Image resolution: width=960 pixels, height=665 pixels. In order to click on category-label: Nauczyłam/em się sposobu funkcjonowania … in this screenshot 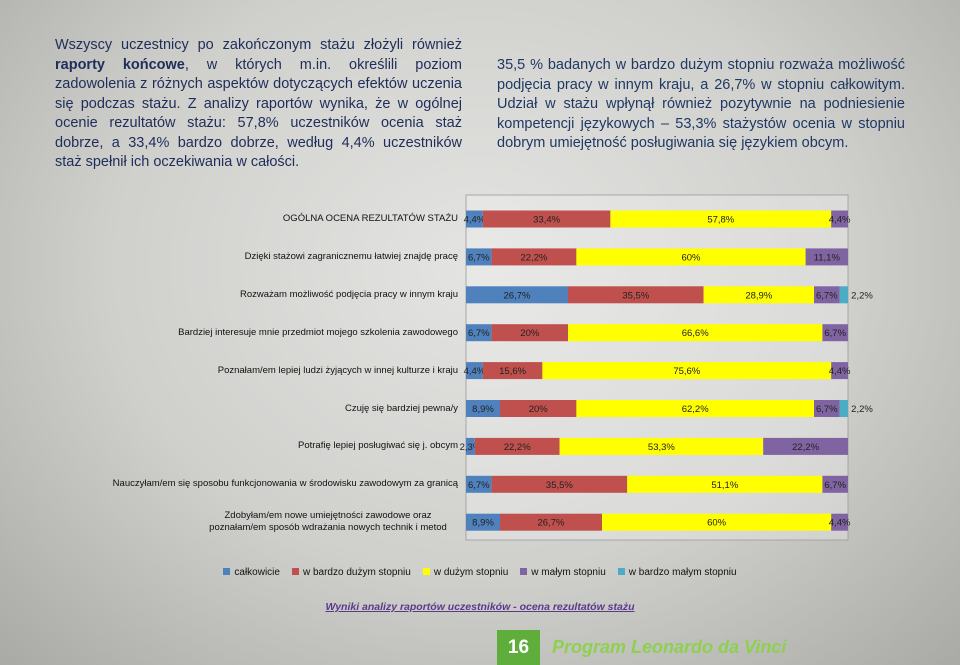, I will do `click(285, 484)`.